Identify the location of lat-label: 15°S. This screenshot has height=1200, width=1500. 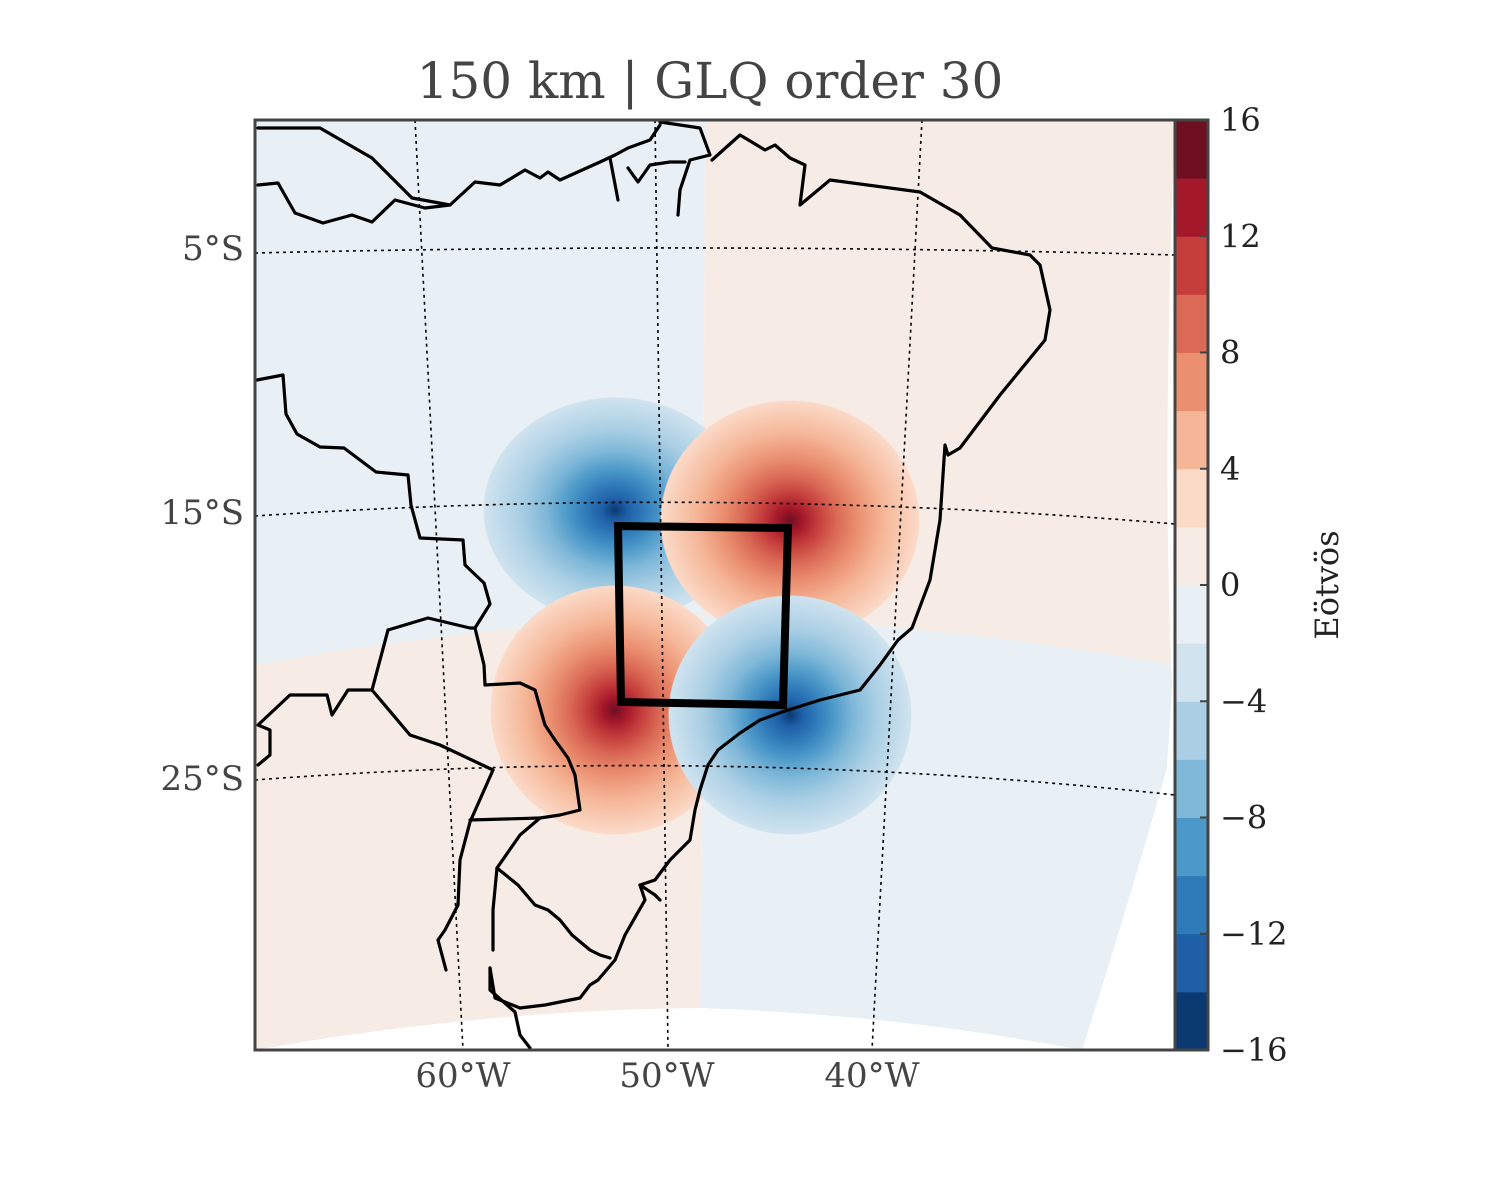
(202, 513).